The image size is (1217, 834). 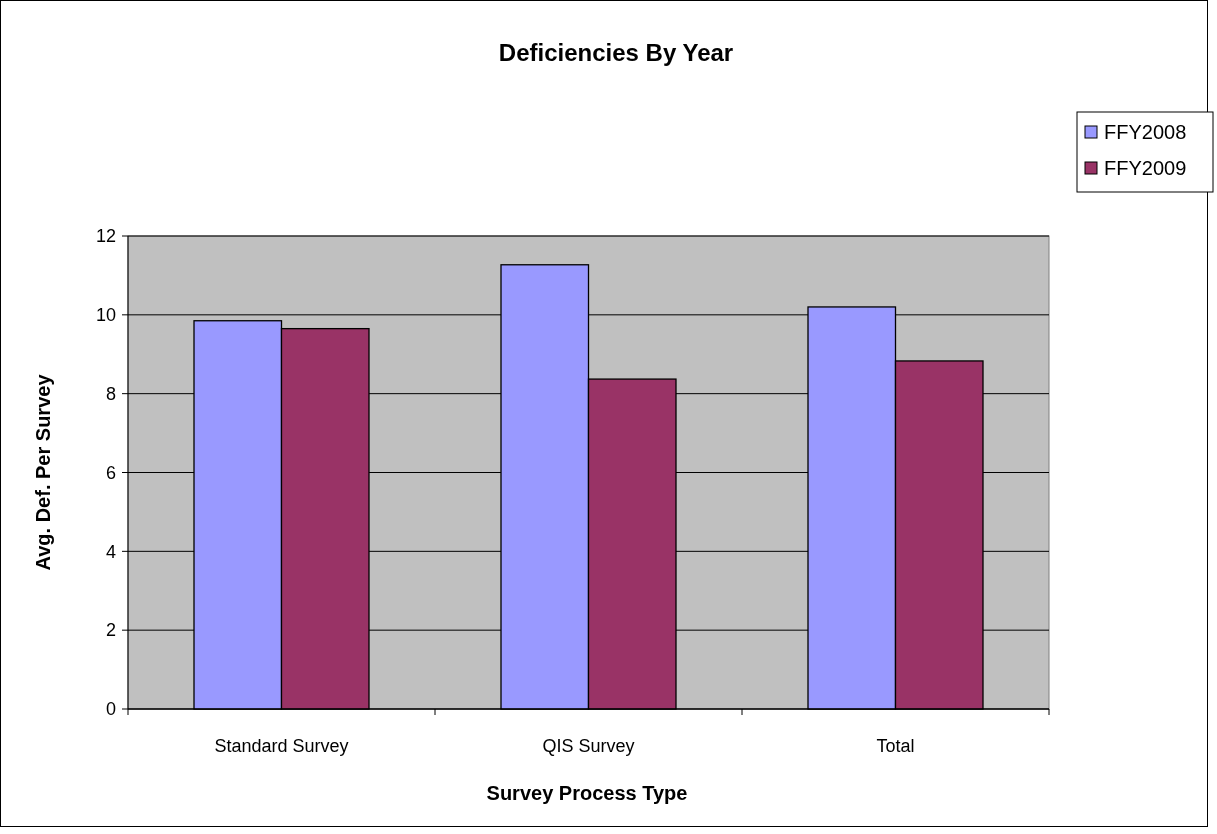 What do you see at coordinates (281, 746) in the screenshot?
I see `x-tick-label: Standard Survey` at bounding box center [281, 746].